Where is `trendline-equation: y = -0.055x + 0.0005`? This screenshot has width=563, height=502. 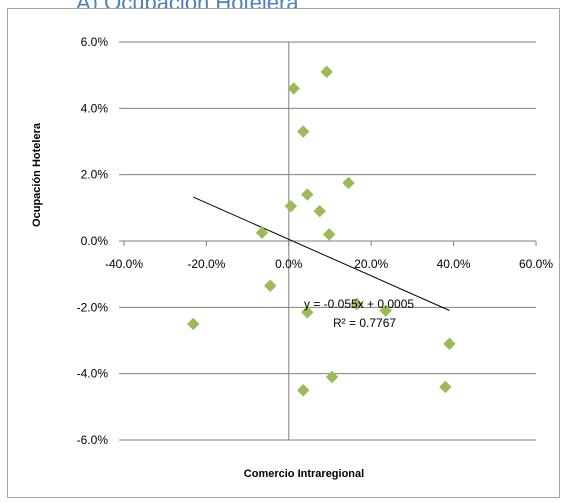 trendline-equation: y = -0.055x + 0.0005 is located at coordinates (359, 304).